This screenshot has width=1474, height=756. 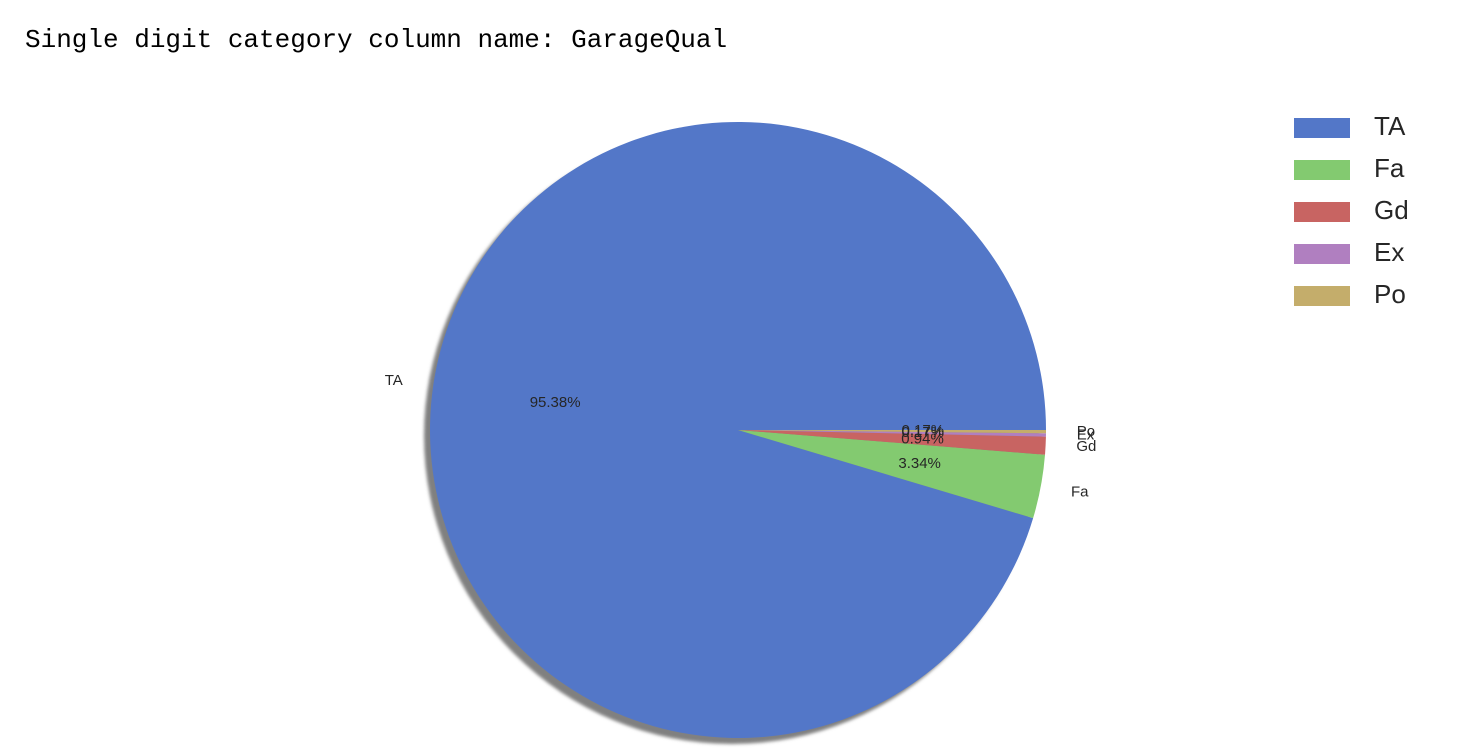 What do you see at coordinates (1390, 126) in the screenshot?
I see `legend-label-ta: TA` at bounding box center [1390, 126].